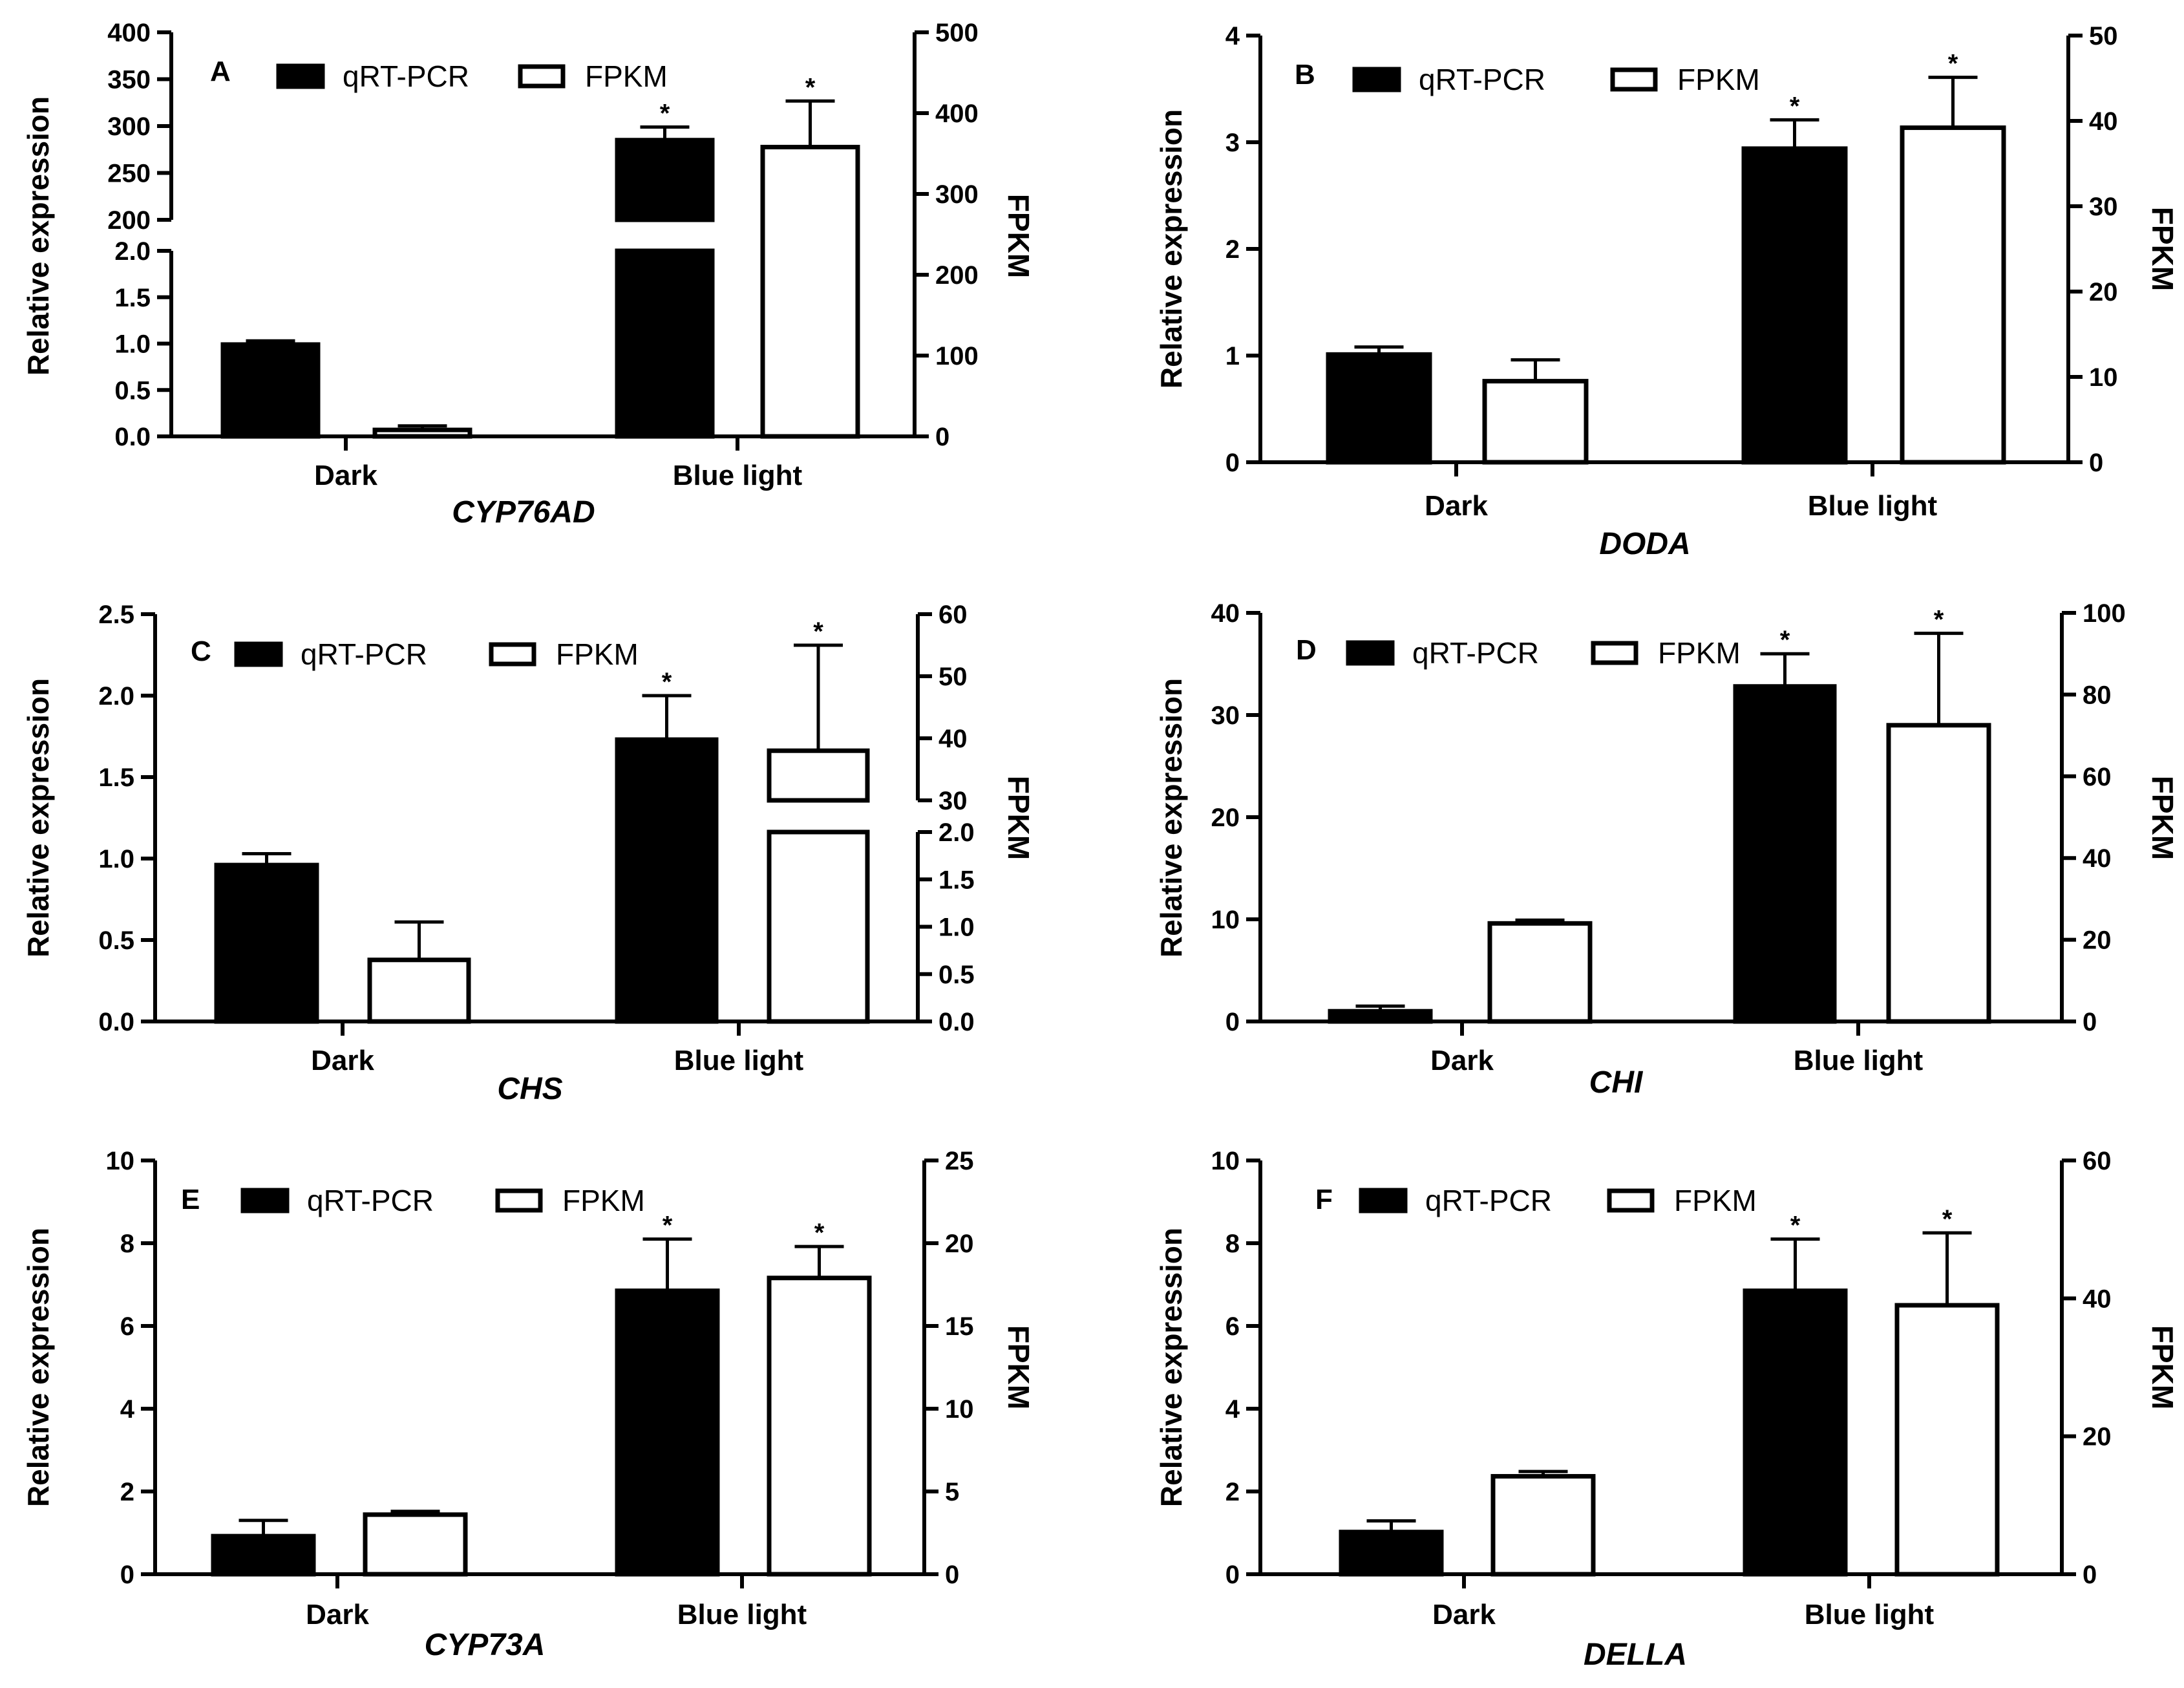 Image resolution: width=2184 pixels, height=1688 pixels. Describe the element at coordinates (132, 437) in the screenshot. I see `left-axis-tick-label: 0.0` at that location.